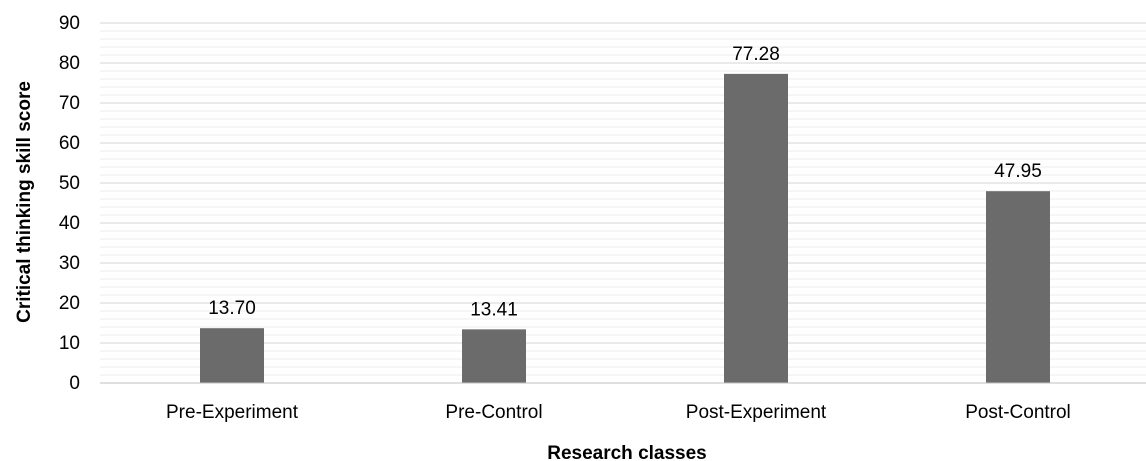 This screenshot has width=1146, height=461. Describe the element at coordinates (69, 183) in the screenshot. I see `y-tick-label: 50` at that location.